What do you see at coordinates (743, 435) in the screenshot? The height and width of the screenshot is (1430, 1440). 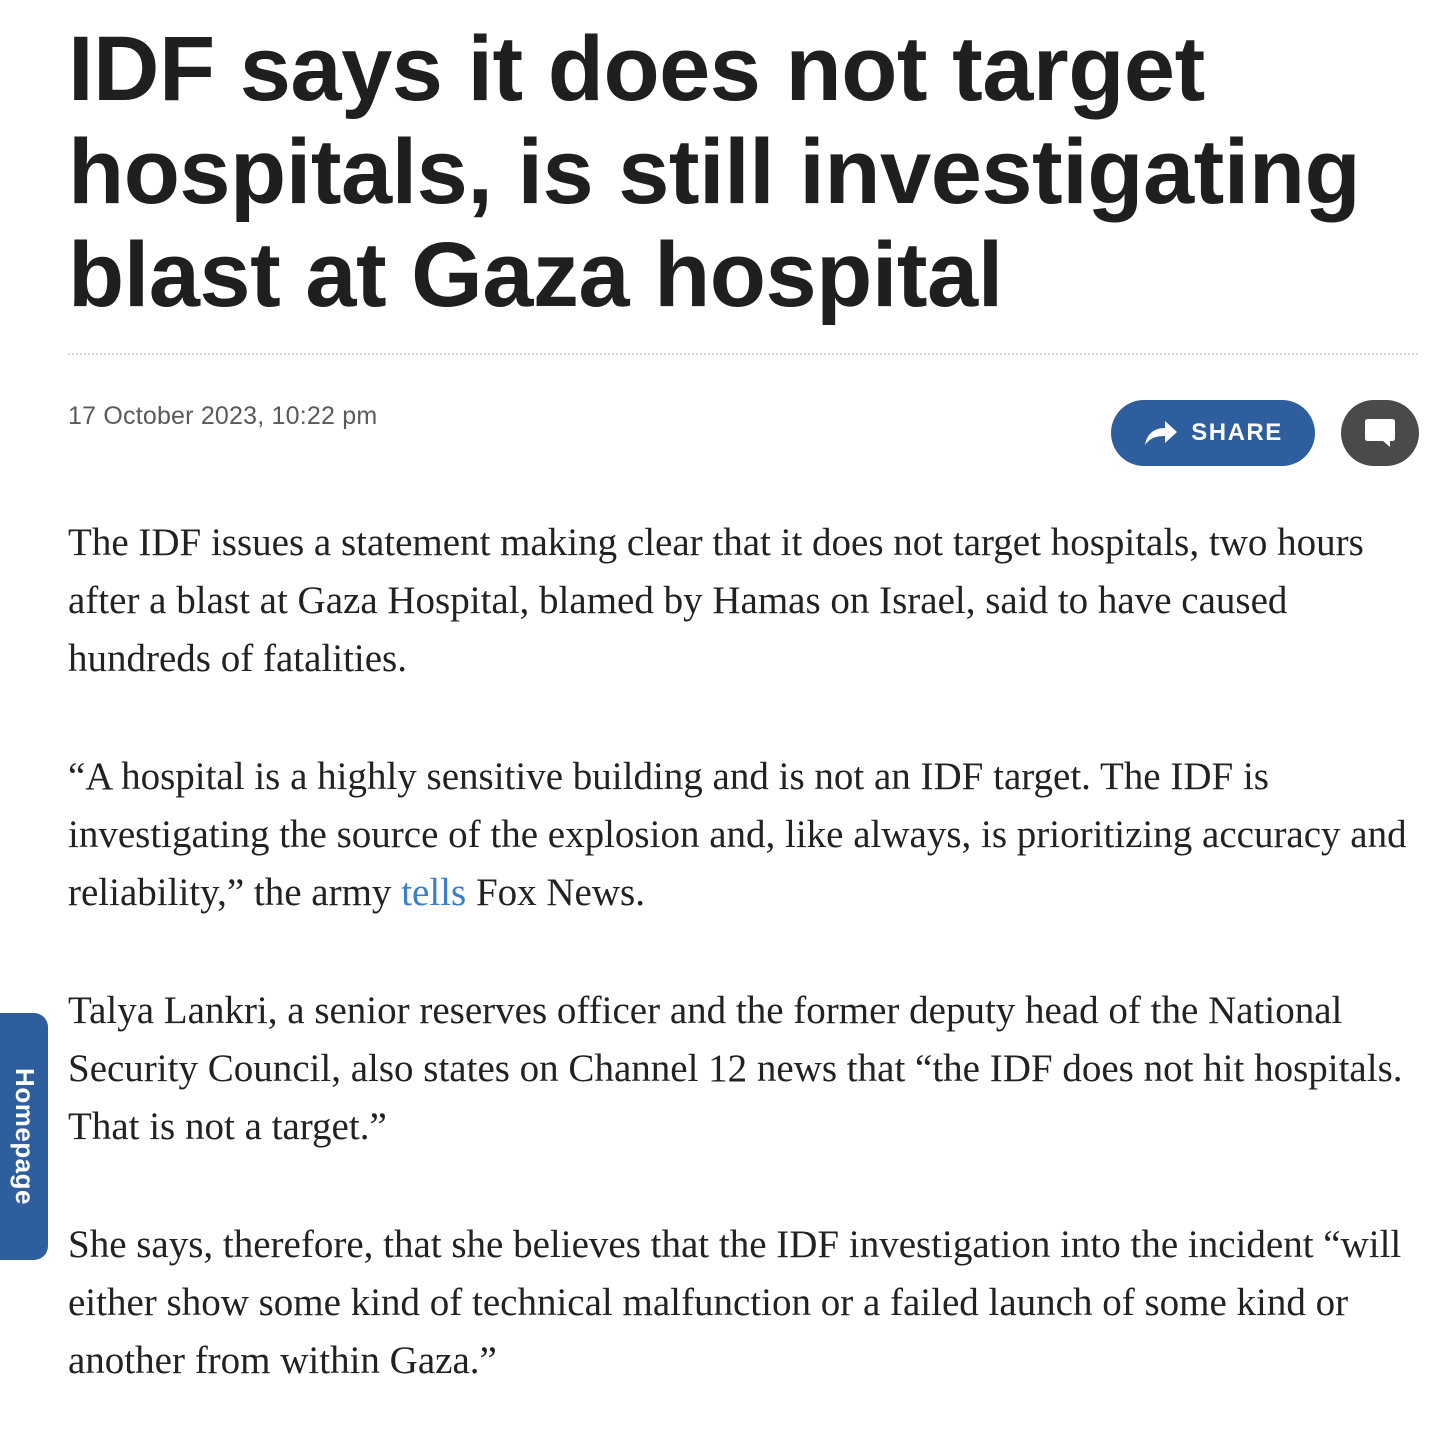 I see `article-meta-bar: 17 October 2023, 10:22 pm SHARE` at bounding box center [743, 435].